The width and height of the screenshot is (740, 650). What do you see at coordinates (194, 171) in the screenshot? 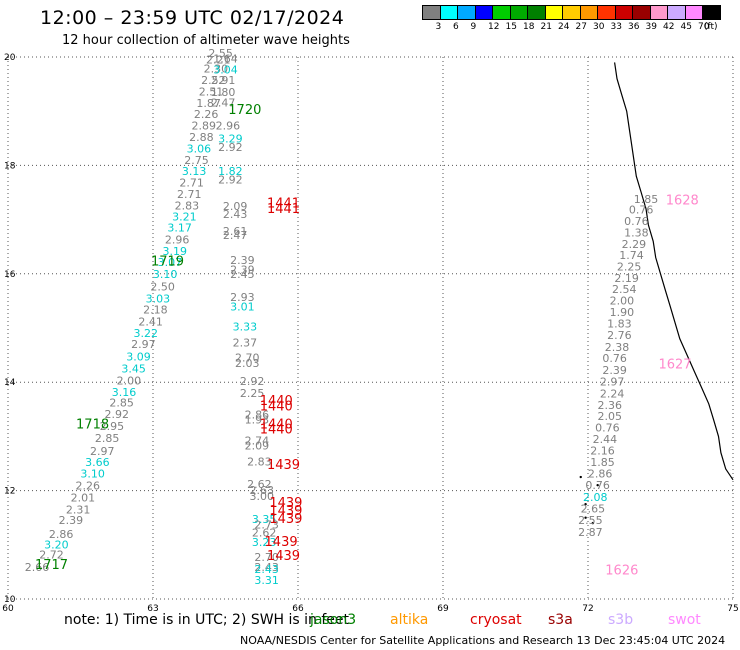
I see `wave-height-value: 3.13` at bounding box center [194, 171].